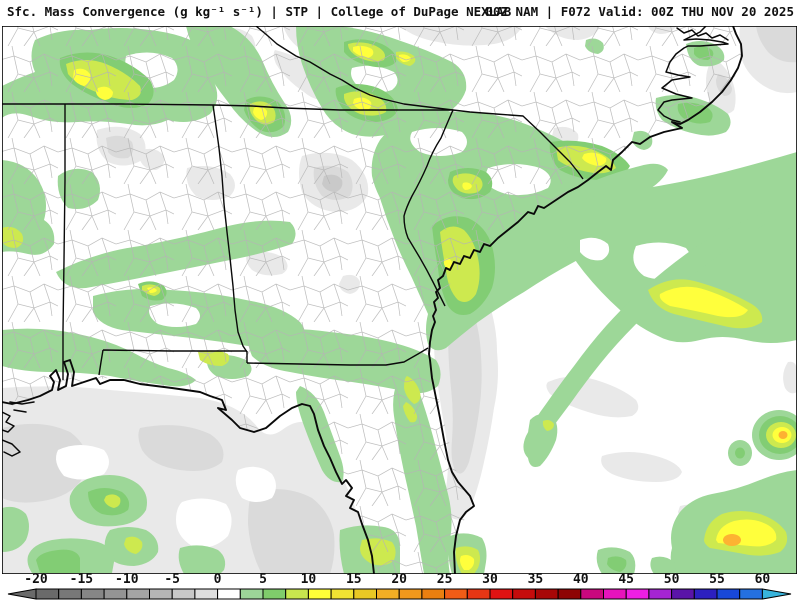 Image resolution: width=800 pixels, height=600 pixels. I want to click on svg-text: 55, so click(717, 579).